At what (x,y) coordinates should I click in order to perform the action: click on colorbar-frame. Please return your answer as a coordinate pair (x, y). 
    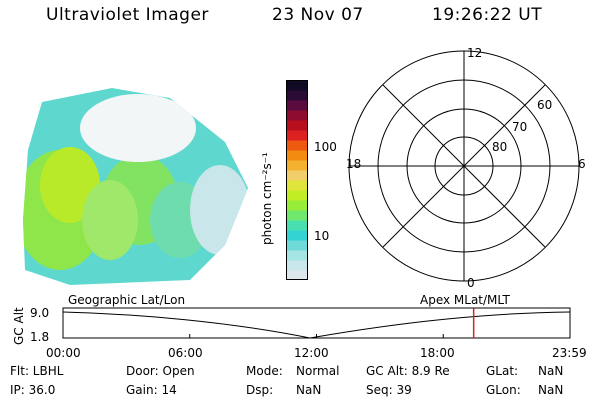
    Looking at the image, I should click on (297, 180).